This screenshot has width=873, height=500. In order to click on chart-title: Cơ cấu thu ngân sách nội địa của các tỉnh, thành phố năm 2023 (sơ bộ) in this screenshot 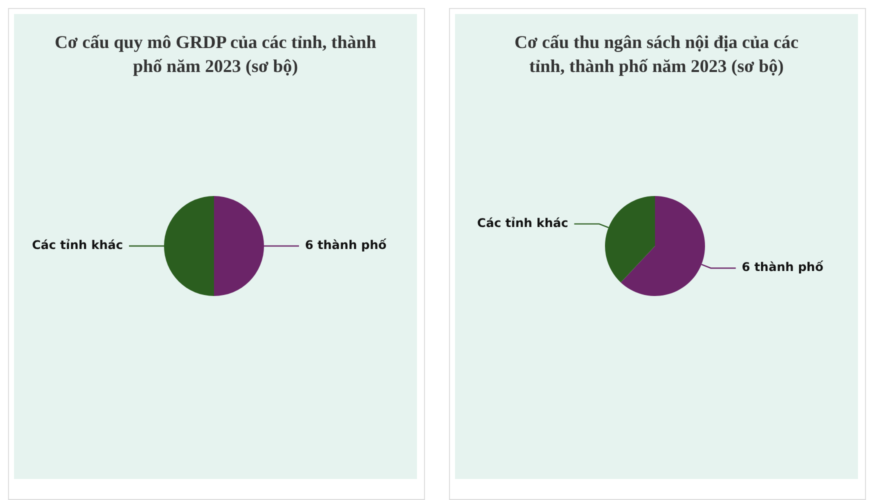, I will do `click(656, 54)`.